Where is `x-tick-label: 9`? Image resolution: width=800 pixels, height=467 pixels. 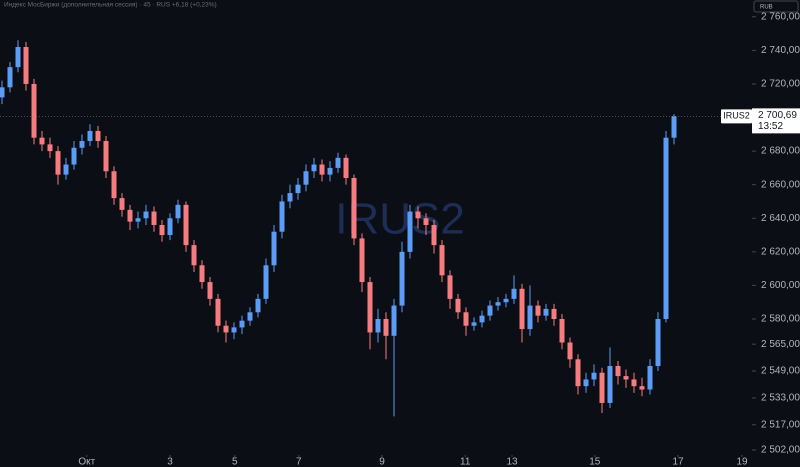
x-tick-label: 9 is located at coordinates (382, 462).